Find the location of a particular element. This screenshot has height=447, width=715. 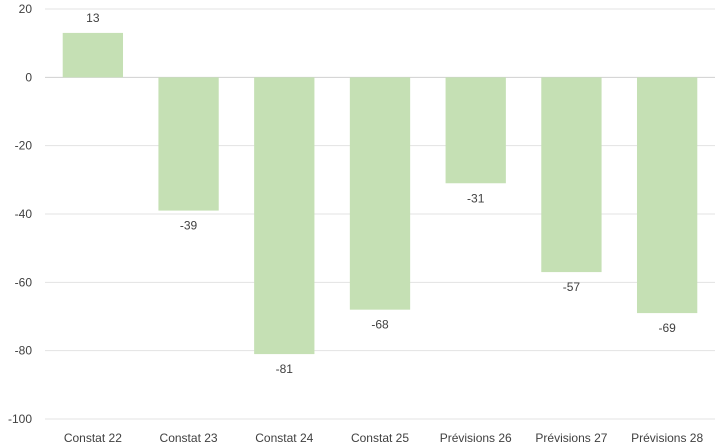

y-tick-label: -40 is located at coordinates (24, 214).